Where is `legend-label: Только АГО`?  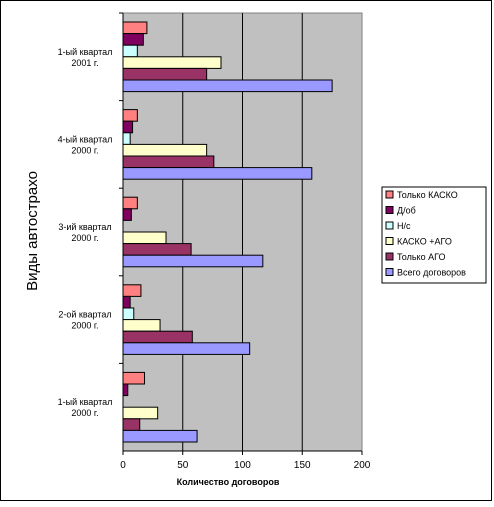 legend-label: Только АГО is located at coordinates (421, 257).